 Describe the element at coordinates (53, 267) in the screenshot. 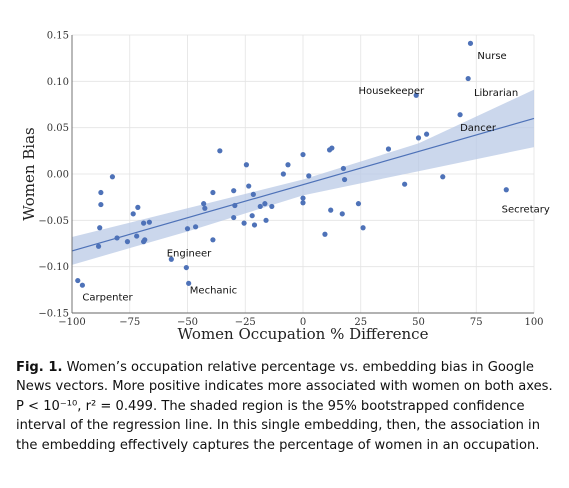

I see `y-tick-label: −0.10` at that location.